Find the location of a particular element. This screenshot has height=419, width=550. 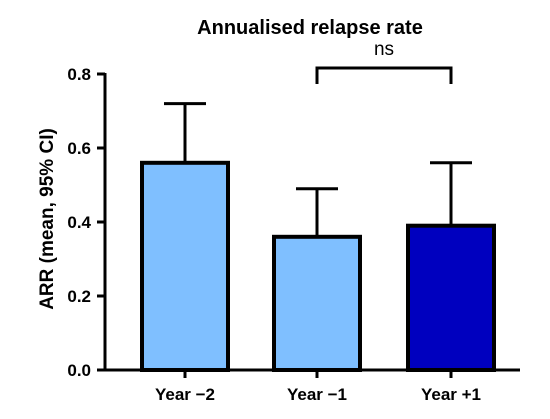

y-axis-label: ARR (mean, 95% CI) is located at coordinates (47, 219).